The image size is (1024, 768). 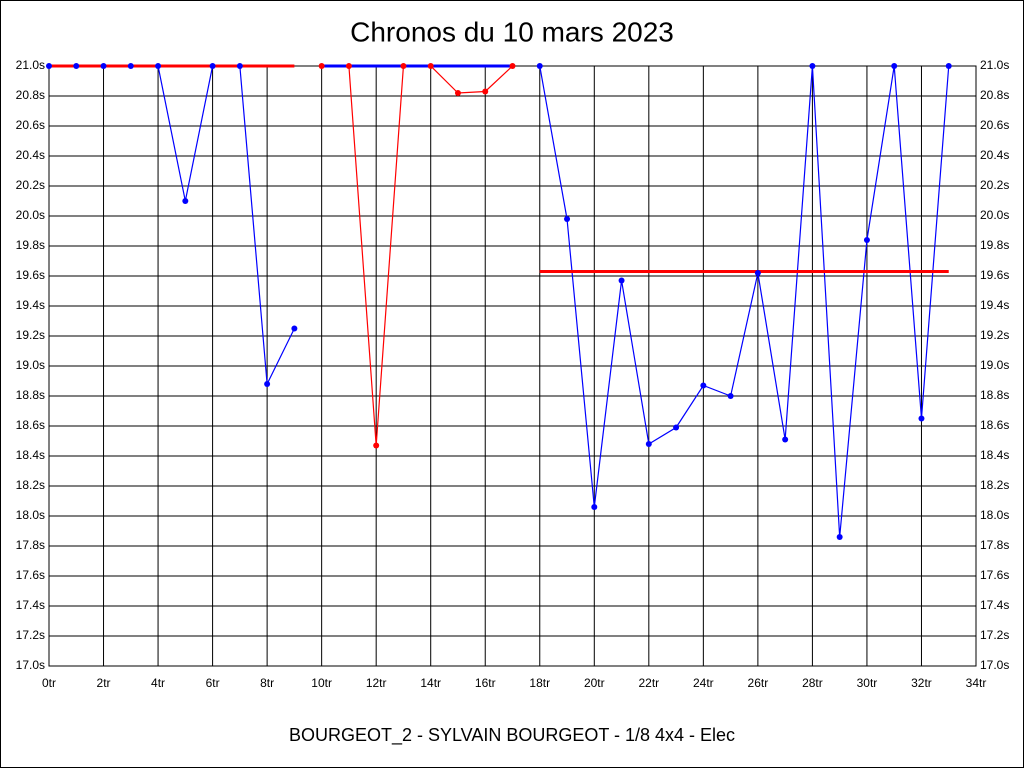 What do you see at coordinates (994, 65) in the screenshot?
I see `y-tick-label-right: 21.0s` at bounding box center [994, 65].